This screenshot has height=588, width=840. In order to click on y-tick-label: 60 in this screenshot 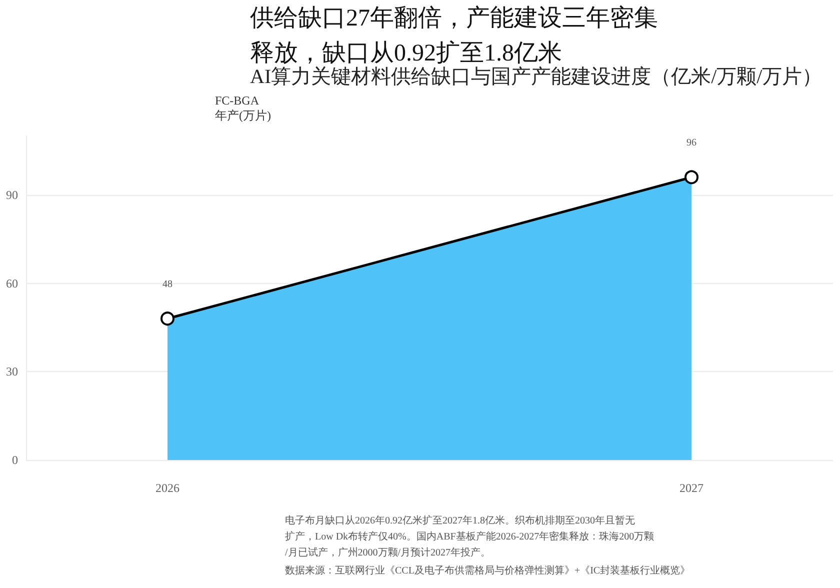, I will do `click(12, 283)`.